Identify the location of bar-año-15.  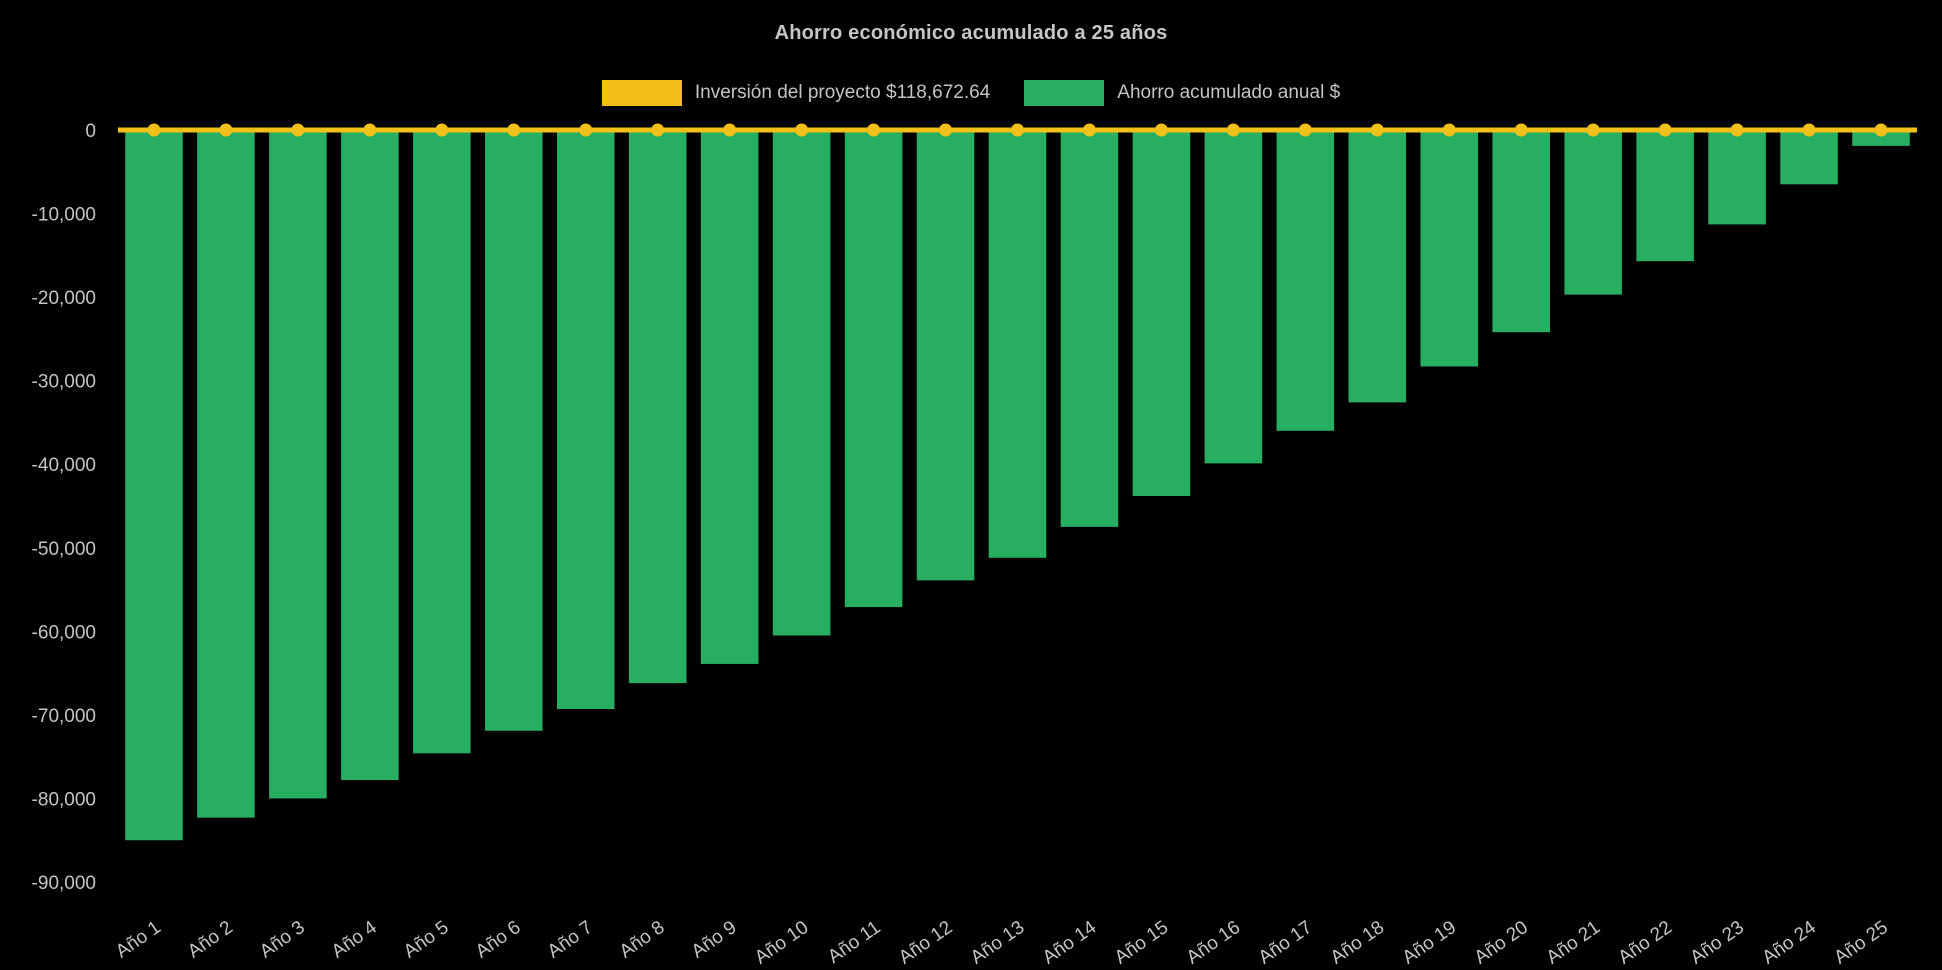
(1161, 313).